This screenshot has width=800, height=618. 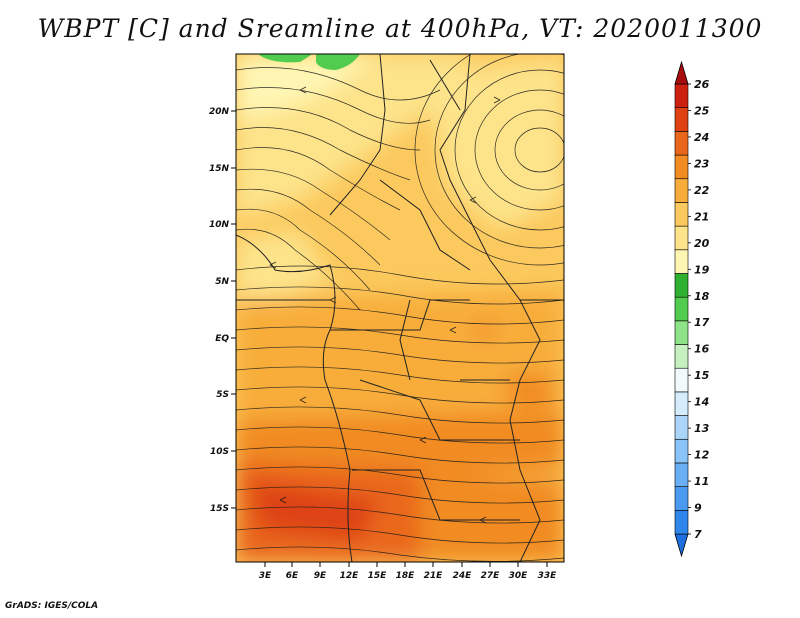 I want to click on colorbar-lower-arrow, so click(x=681, y=545).